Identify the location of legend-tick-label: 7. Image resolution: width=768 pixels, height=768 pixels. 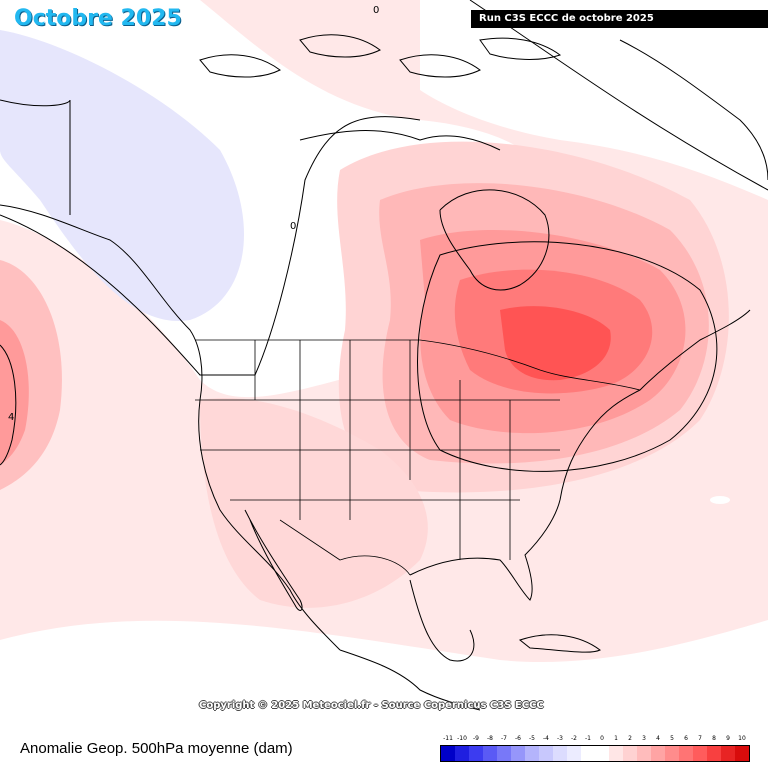
(700, 738).